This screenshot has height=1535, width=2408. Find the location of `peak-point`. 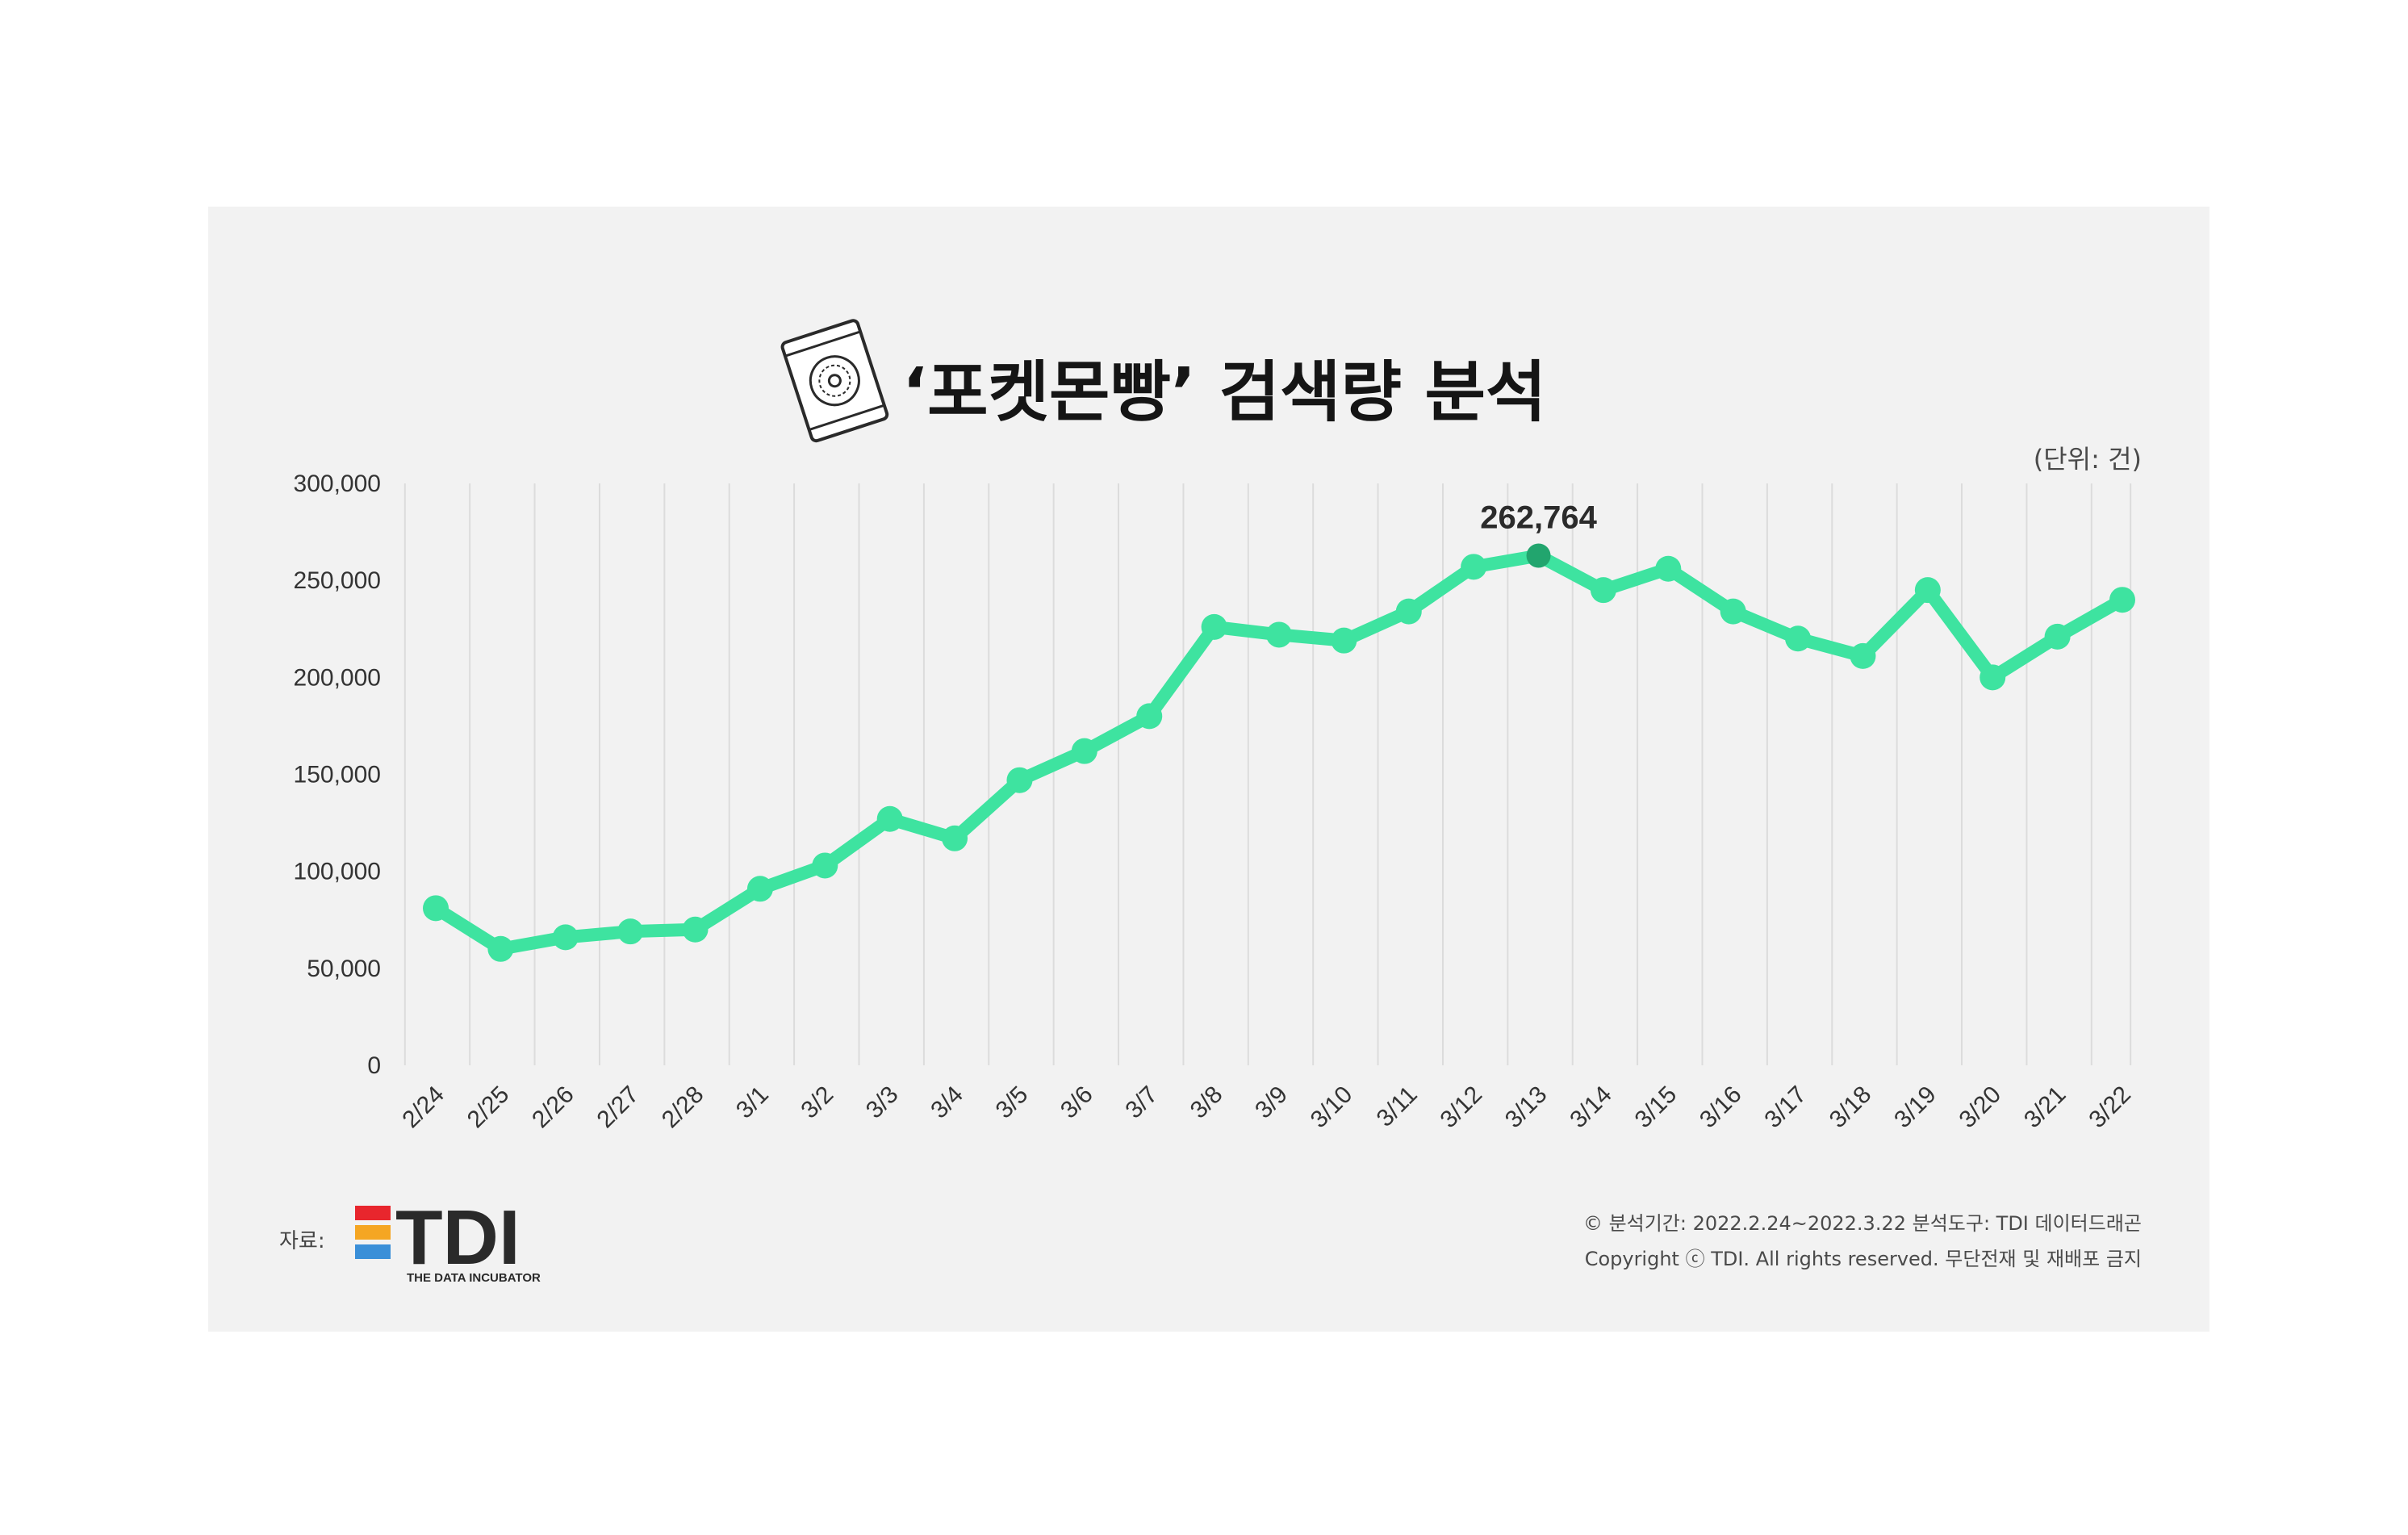

peak-point is located at coordinates (1538, 555).